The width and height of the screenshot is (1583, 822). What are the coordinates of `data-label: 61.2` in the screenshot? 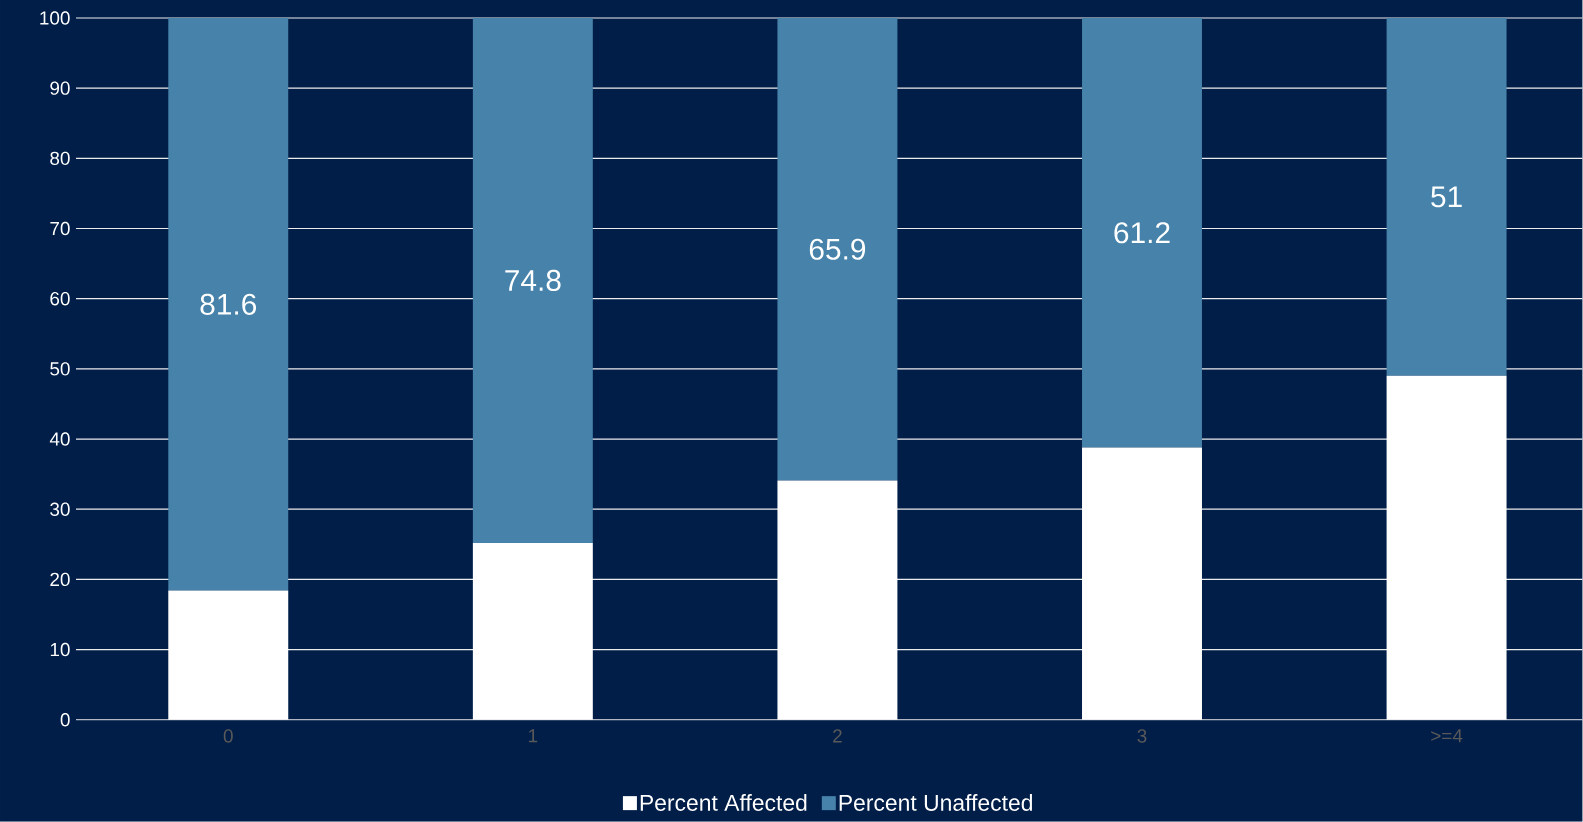 It's located at (1142, 233).